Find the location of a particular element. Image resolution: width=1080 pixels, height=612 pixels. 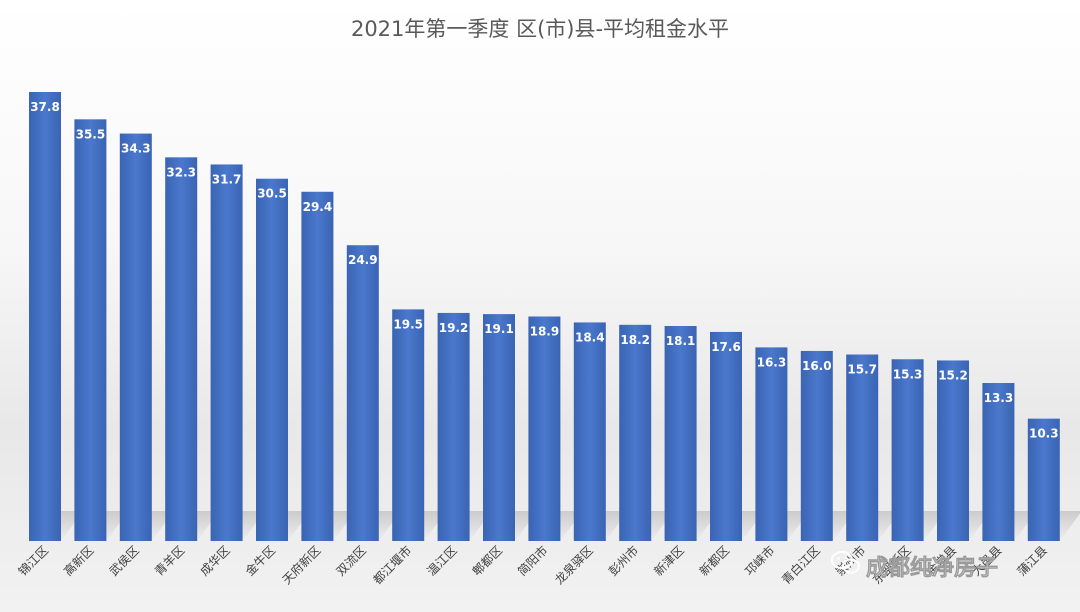

category-label: 武侯区 is located at coordinates (124, 560).